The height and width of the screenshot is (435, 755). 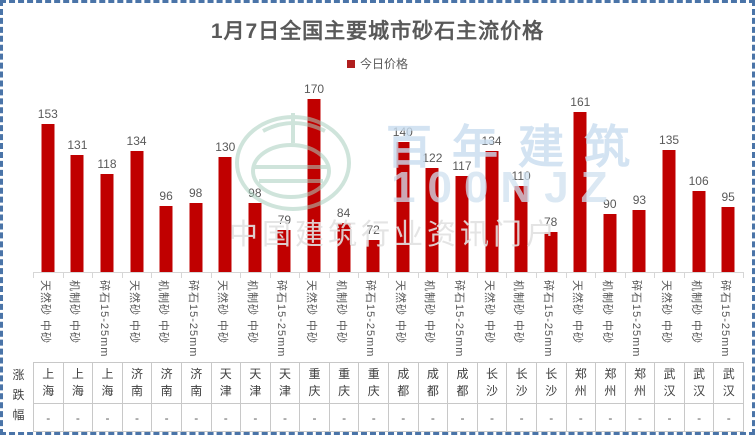 What do you see at coordinates (166, 181) in the screenshot?
I see `bar-column: 96` at bounding box center [166, 181].